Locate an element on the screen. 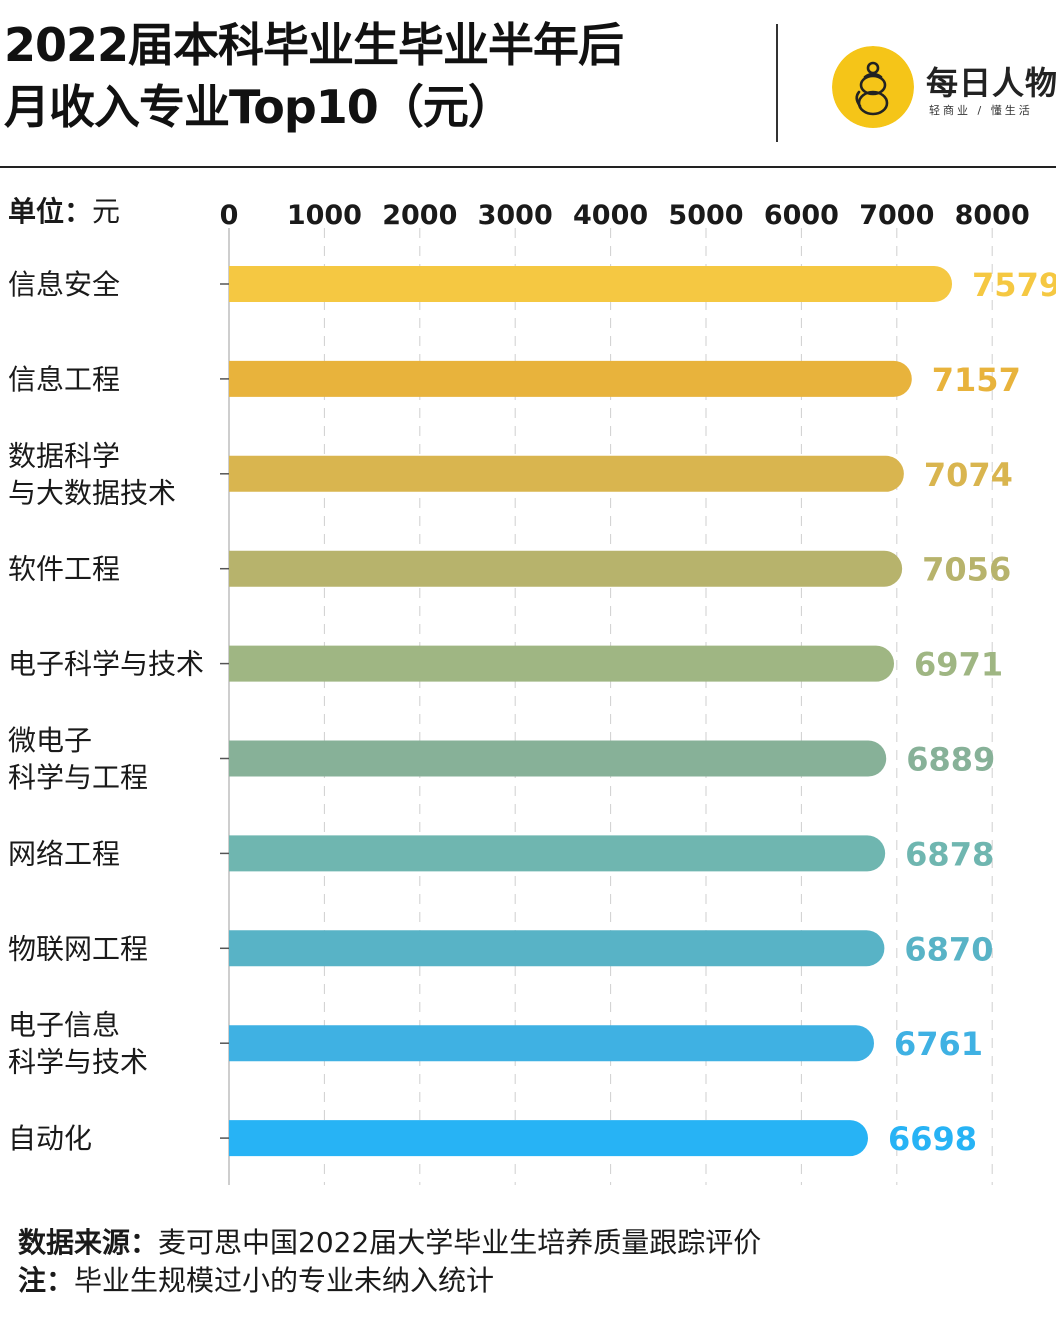 The width and height of the screenshot is (1056, 1327). source-text: 麦可思中国2022届大学毕业生培养质量跟踪评价 is located at coordinates (460, 1242).